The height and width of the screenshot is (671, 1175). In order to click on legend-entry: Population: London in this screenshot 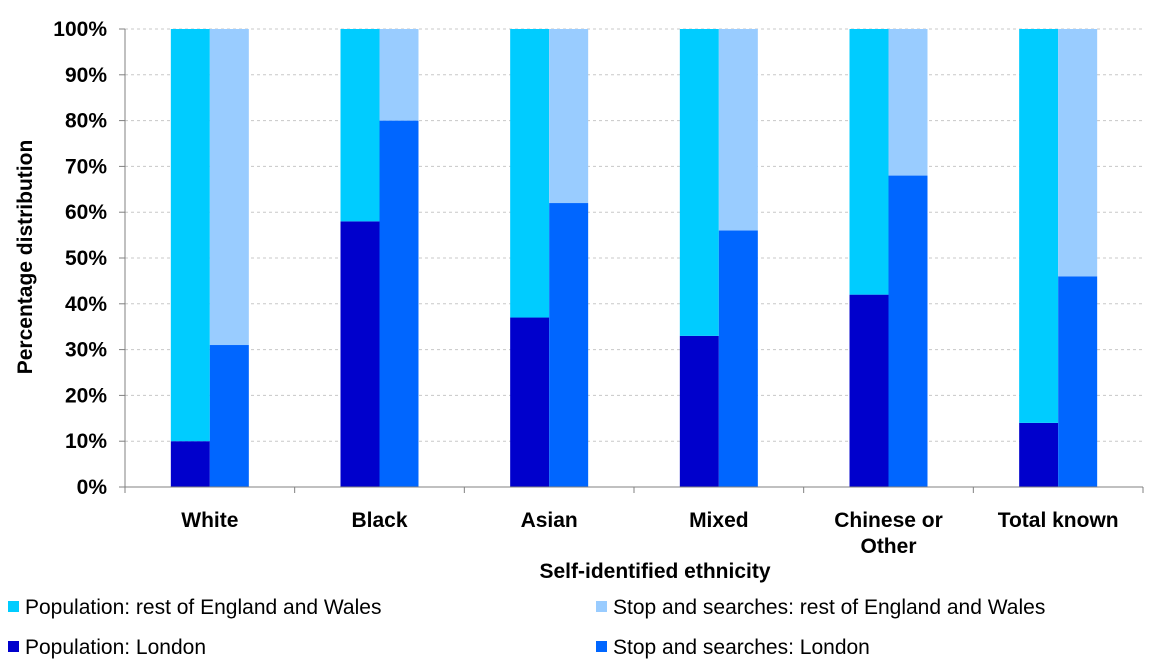, I will do `click(107, 647)`.